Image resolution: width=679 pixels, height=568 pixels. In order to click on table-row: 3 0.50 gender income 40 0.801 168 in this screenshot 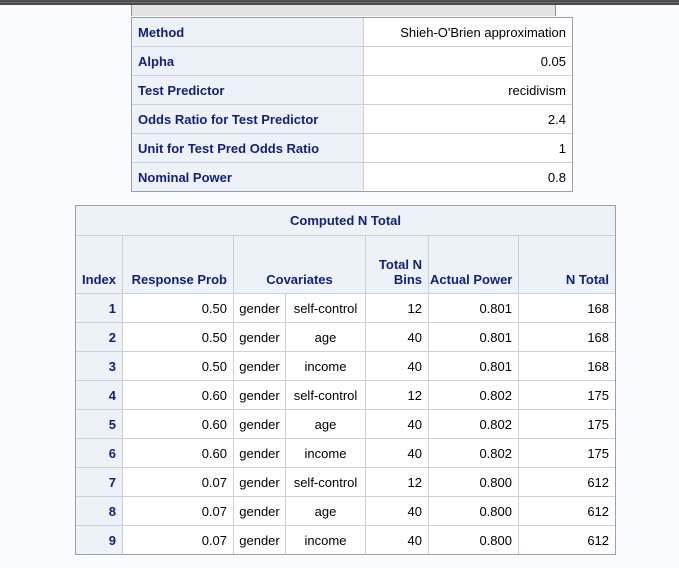, I will do `click(346, 366)`.